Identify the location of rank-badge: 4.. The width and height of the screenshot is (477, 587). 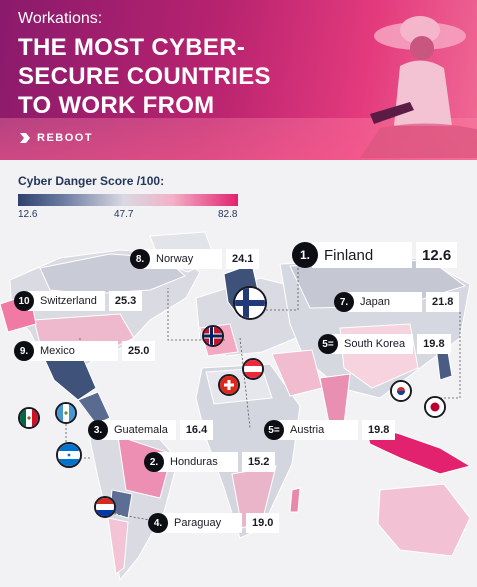
(158, 523).